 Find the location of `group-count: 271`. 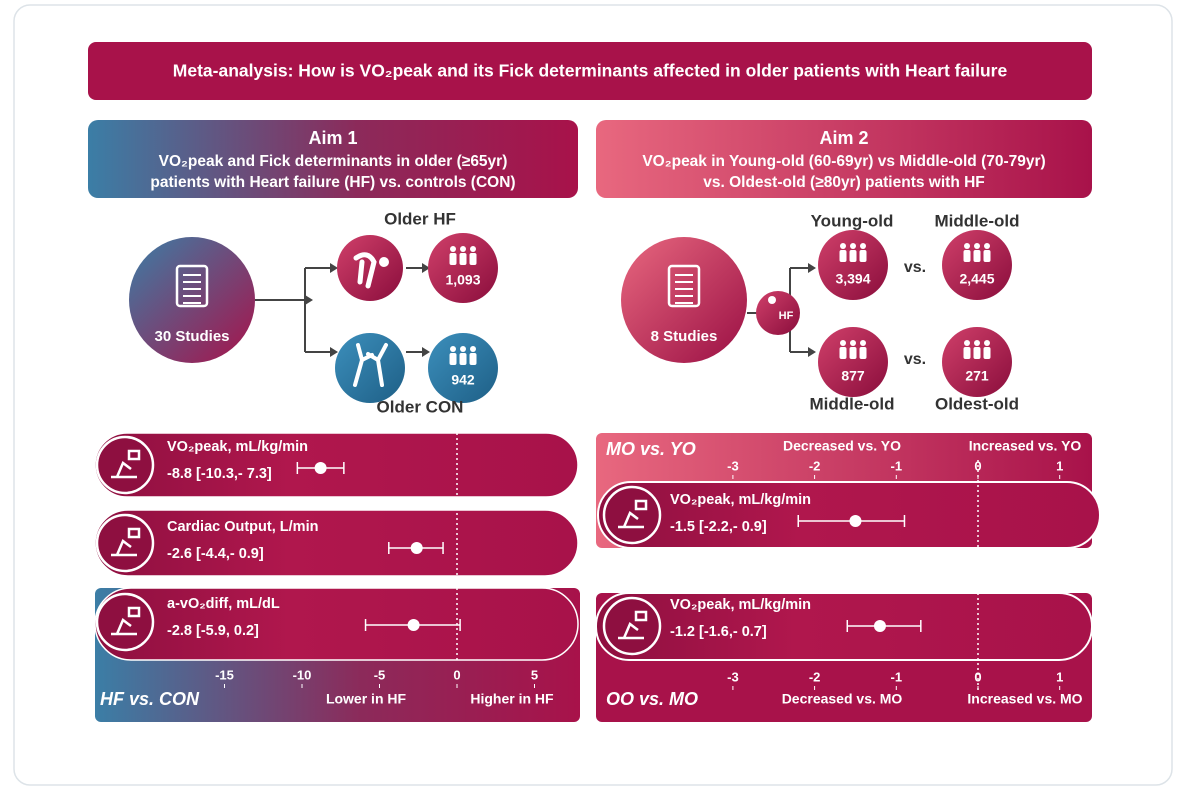

group-count: 271 is located at coordinates (977, 376).